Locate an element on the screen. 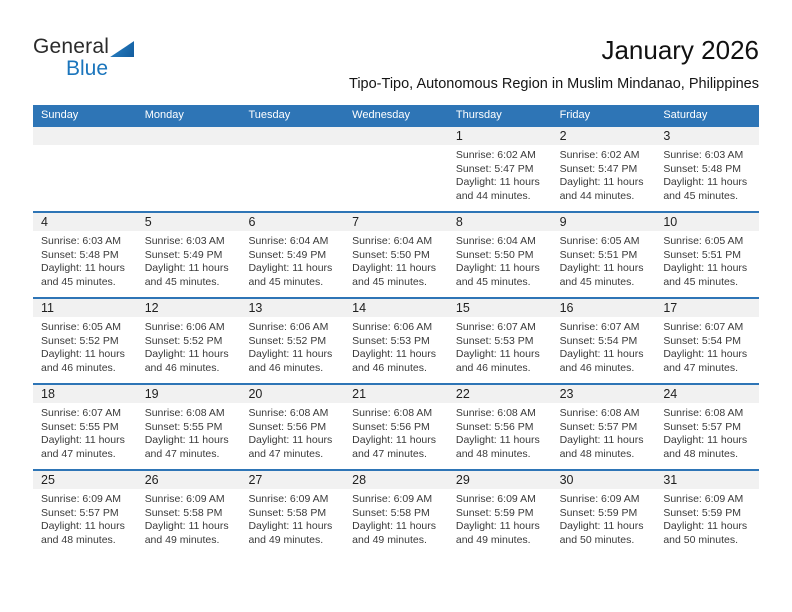 This screenshot has width=792, height=612. sunset-text: Sunset: 5:48 PM is located at coordinates (80, 254).